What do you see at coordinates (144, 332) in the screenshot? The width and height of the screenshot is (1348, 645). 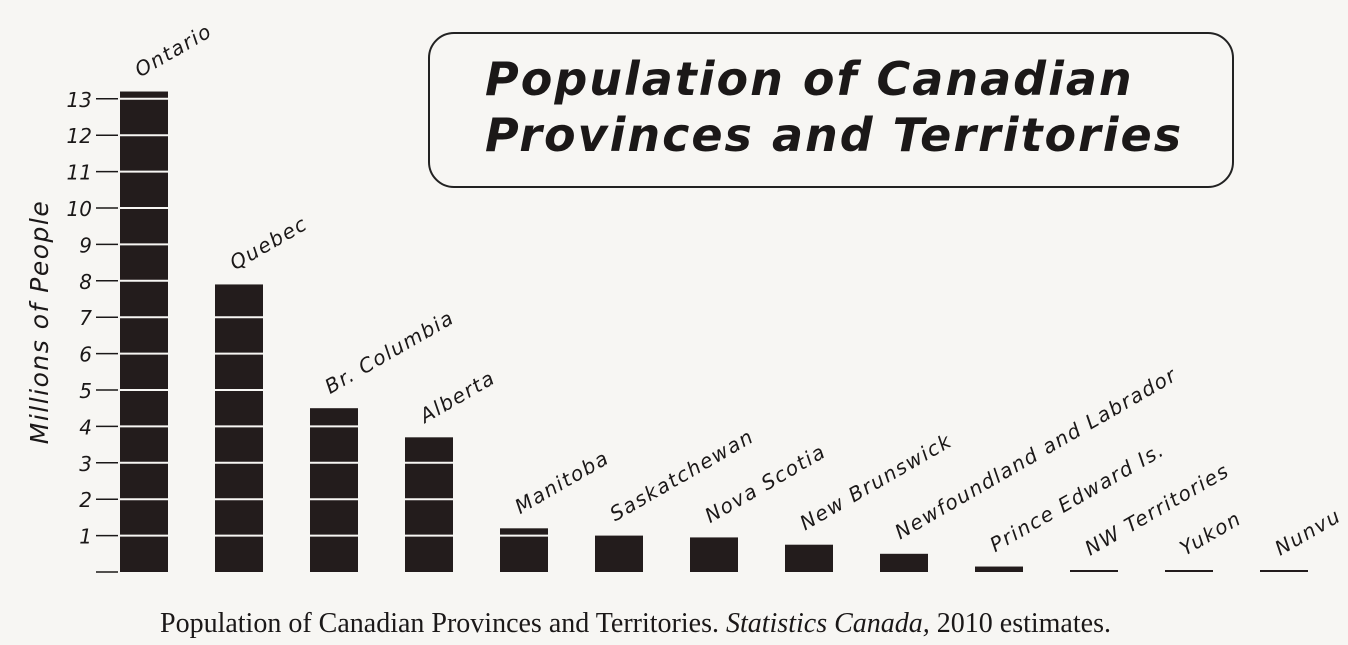 I see `bar-ontario` at bounding box center [144, 332].